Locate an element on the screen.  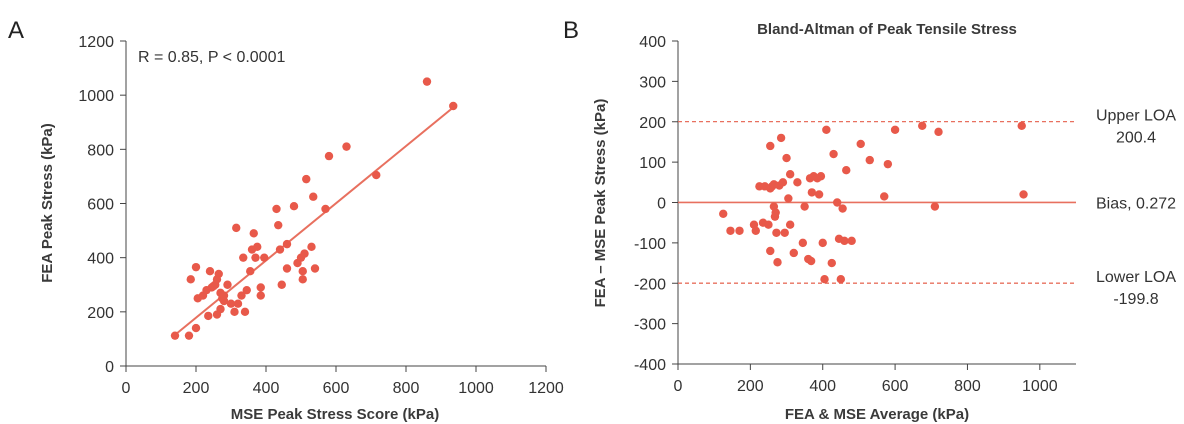
panel-b-y-tick-label: 200 is located at coordinates (652, 123).